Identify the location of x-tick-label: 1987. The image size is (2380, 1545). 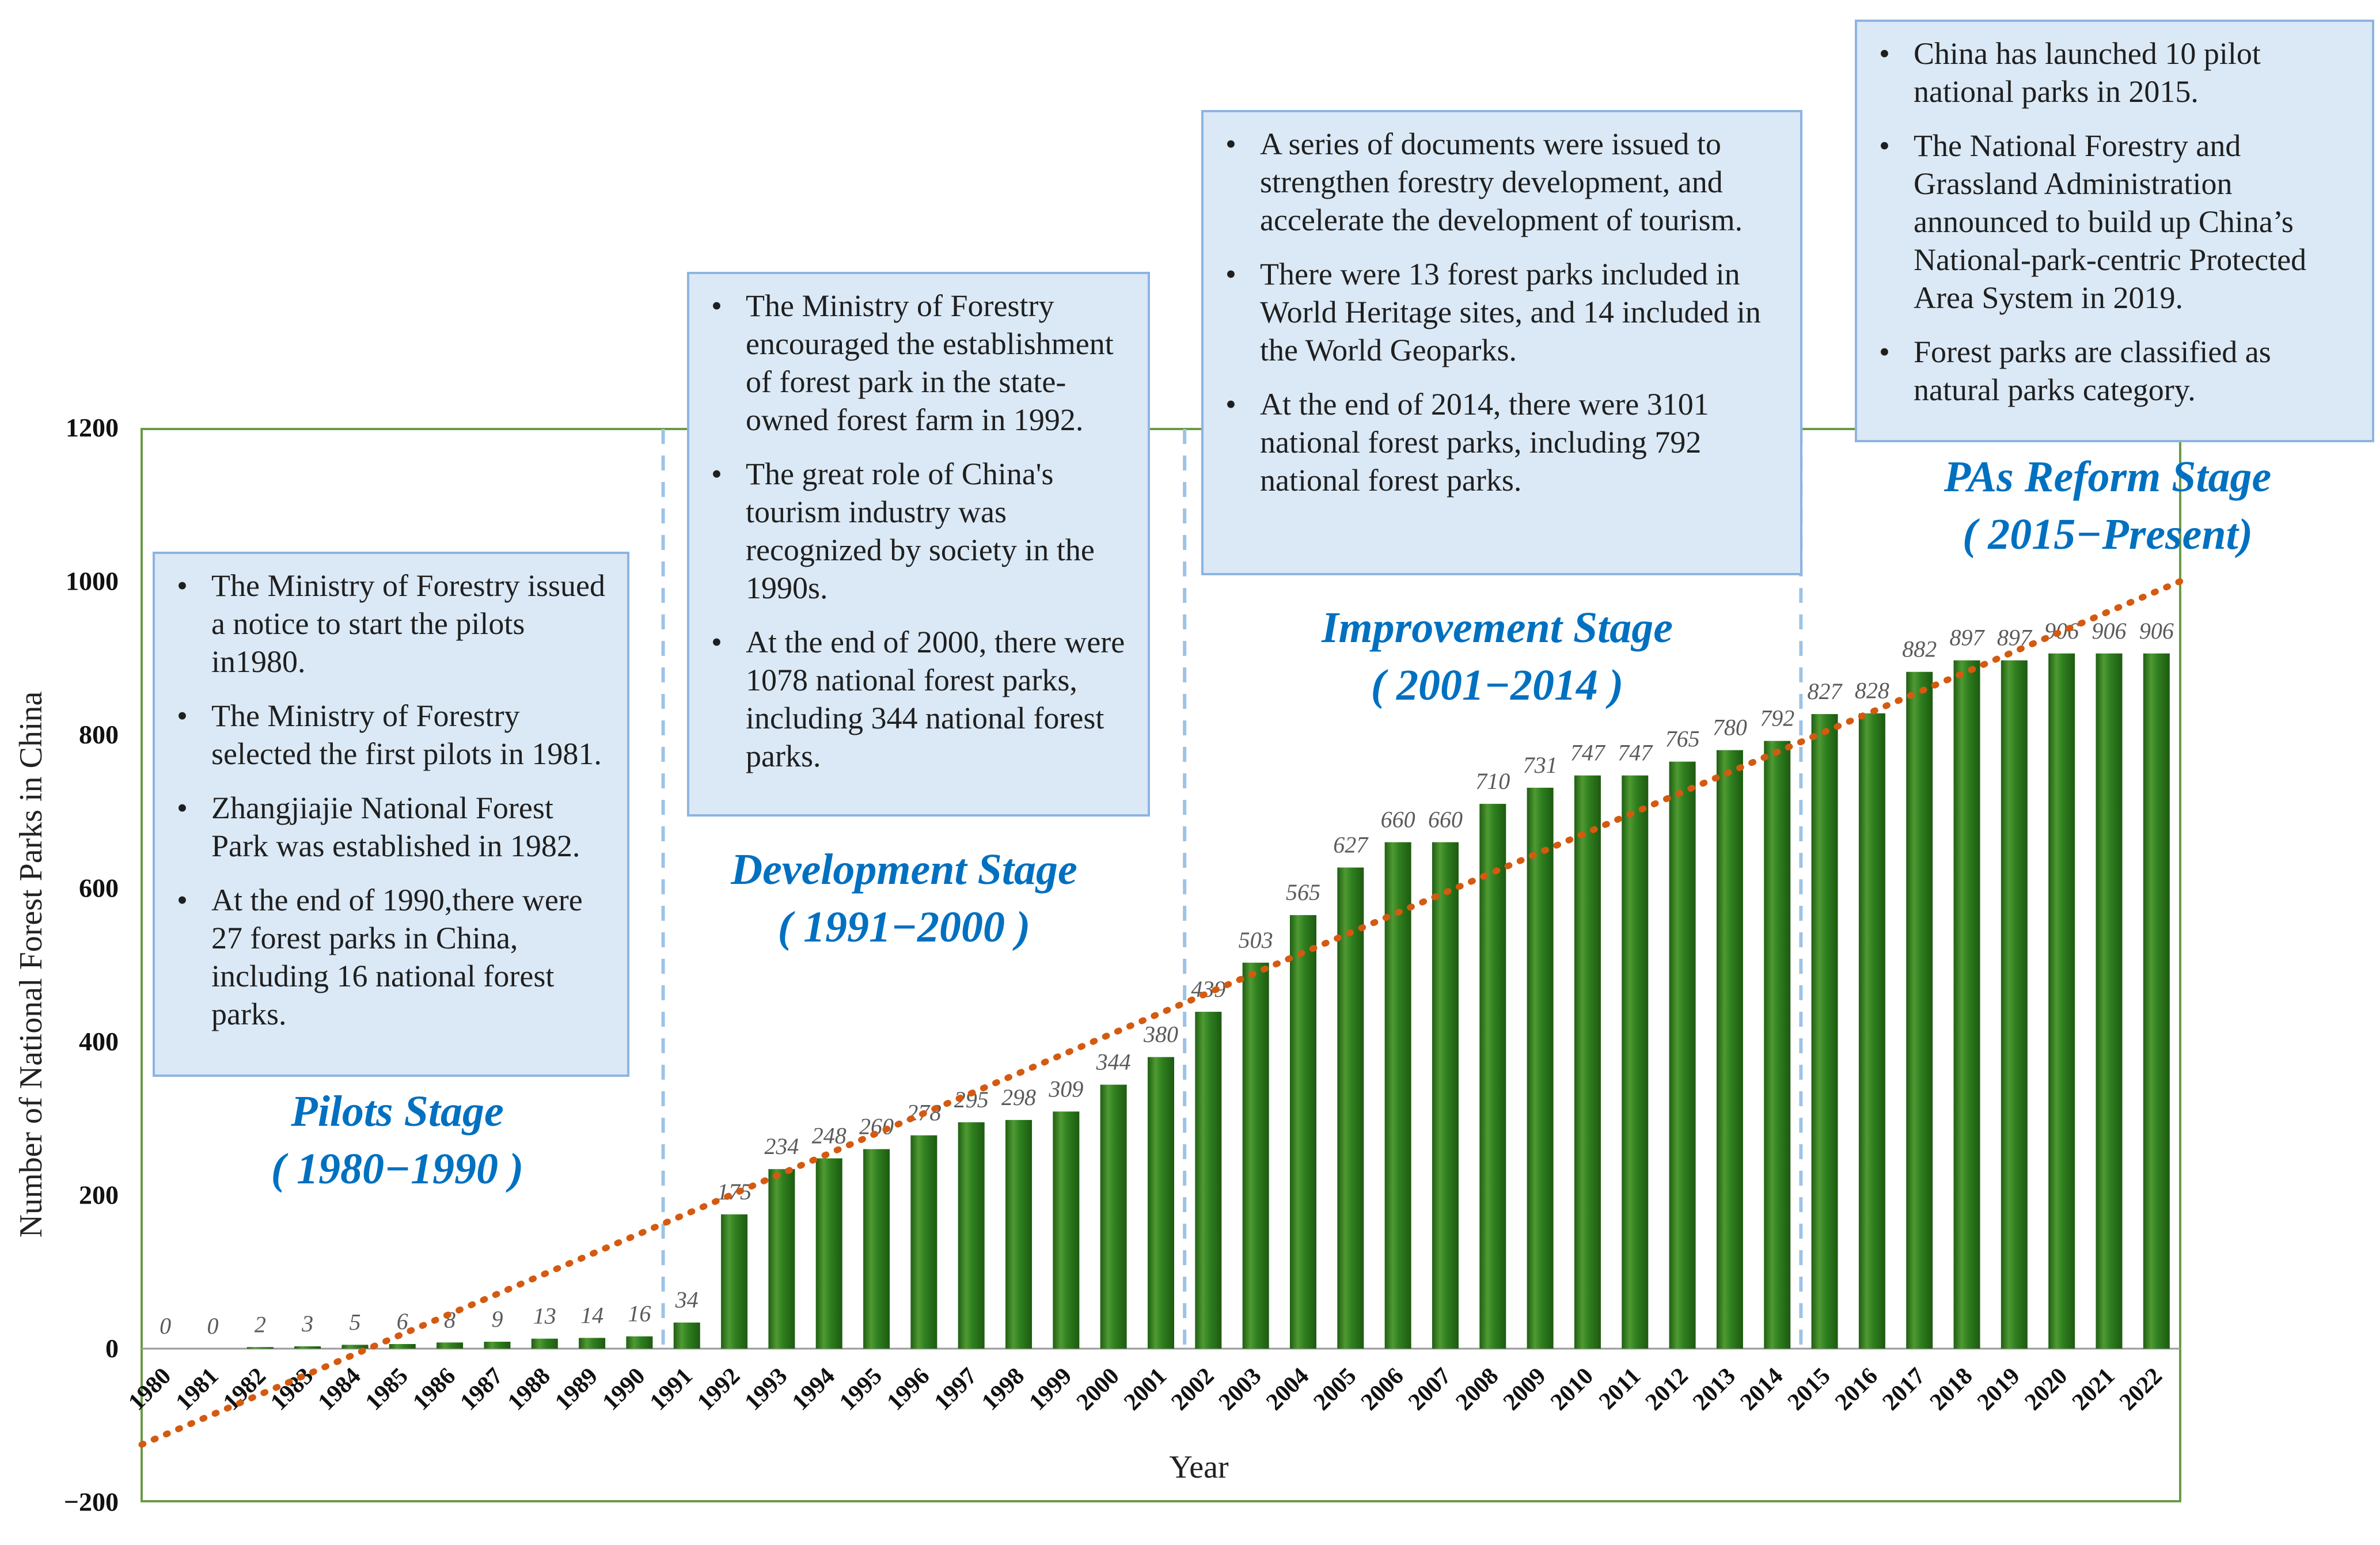
(481, 1389).